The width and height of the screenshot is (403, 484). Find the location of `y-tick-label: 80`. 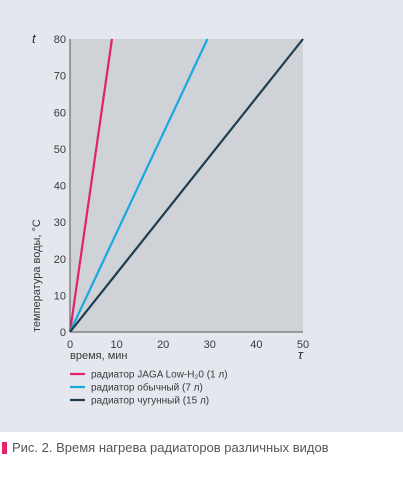

y-tick-label: 80 is located at coordinates (60, 40).